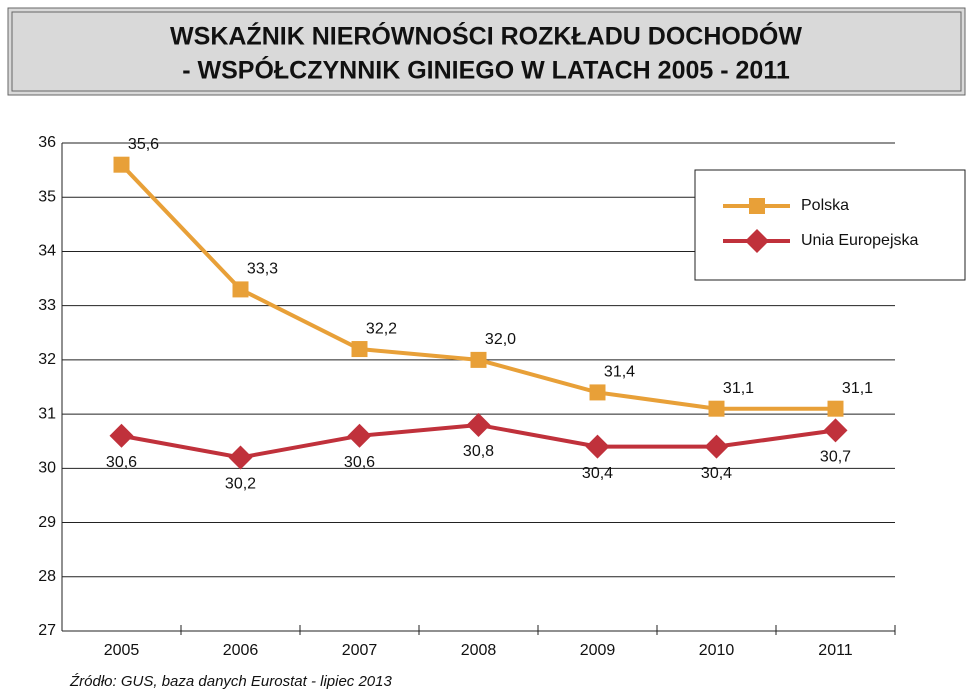  What do you see at coordinates (835, 650) in the screenshot?
I see `x-tick-label: 2011` at bounding box center [835, 650].